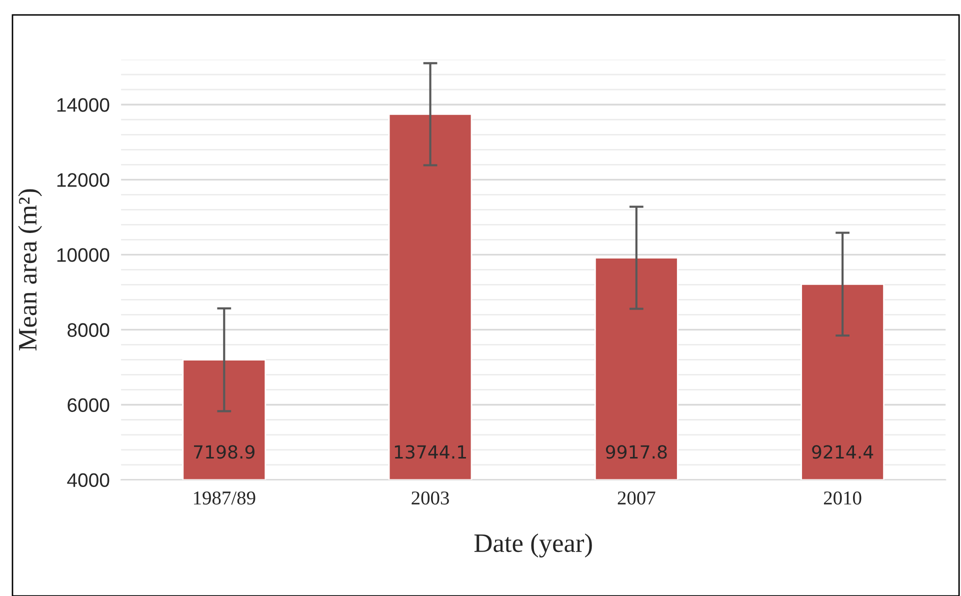 The width and height of the screenshot is (961, 596). I want to click on data-label: 7198.9, so click(224, 452).